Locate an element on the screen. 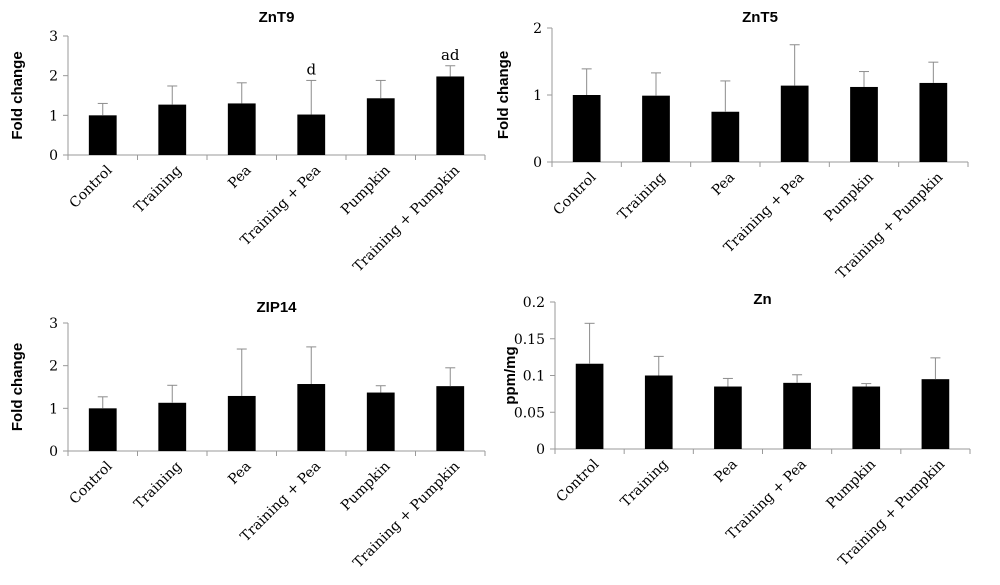 This screenshot has width=1000, height=585. y-tick-label: 0.05 is located at coordinates (529, 413).